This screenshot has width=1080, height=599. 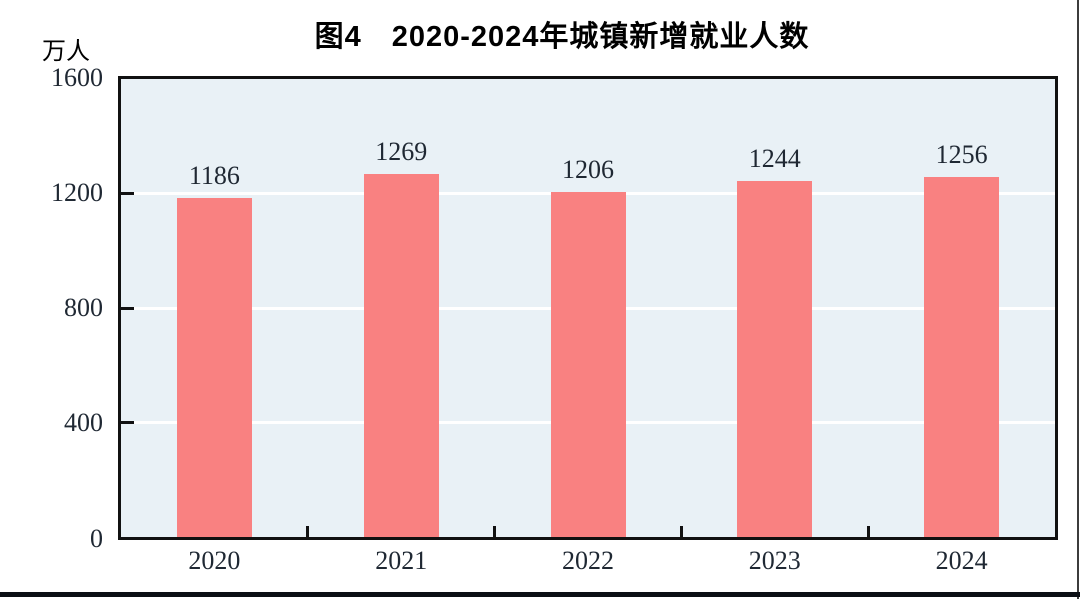 I want to click on x-tick-label-2021: 2021, so click(x=401, y=560).